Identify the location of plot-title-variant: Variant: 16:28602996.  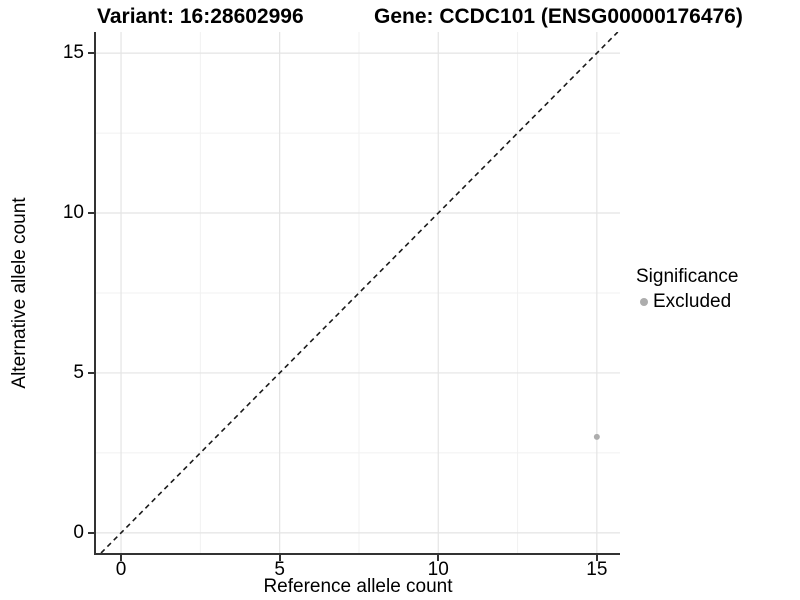
(200, 16).